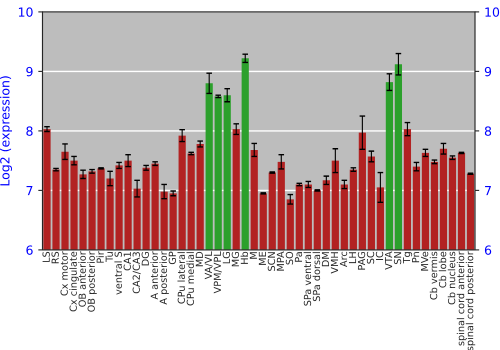  I want to click on x-tick-label: SN, so click(398, 258).